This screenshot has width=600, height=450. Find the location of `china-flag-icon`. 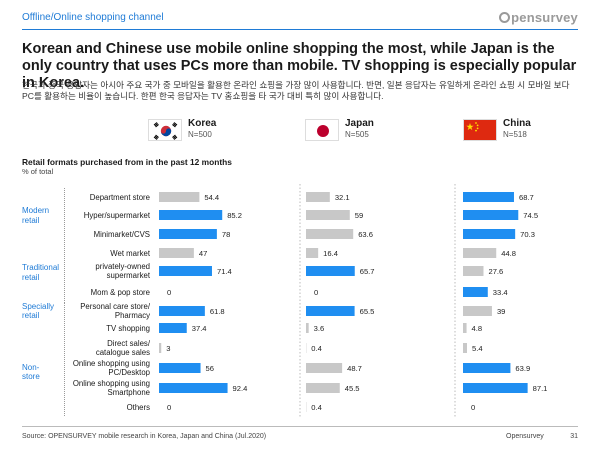

china-flag-icon is located at coordinates (480, 130).